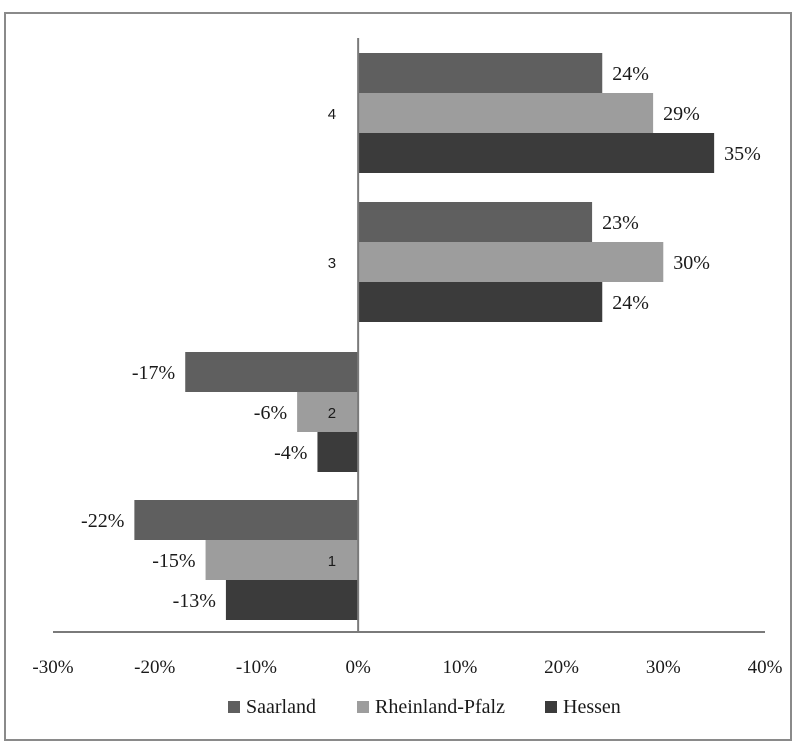 The height and width of the screenshot is (745, 800). I want to click on legend-label: Hessen, so click(592, 707).